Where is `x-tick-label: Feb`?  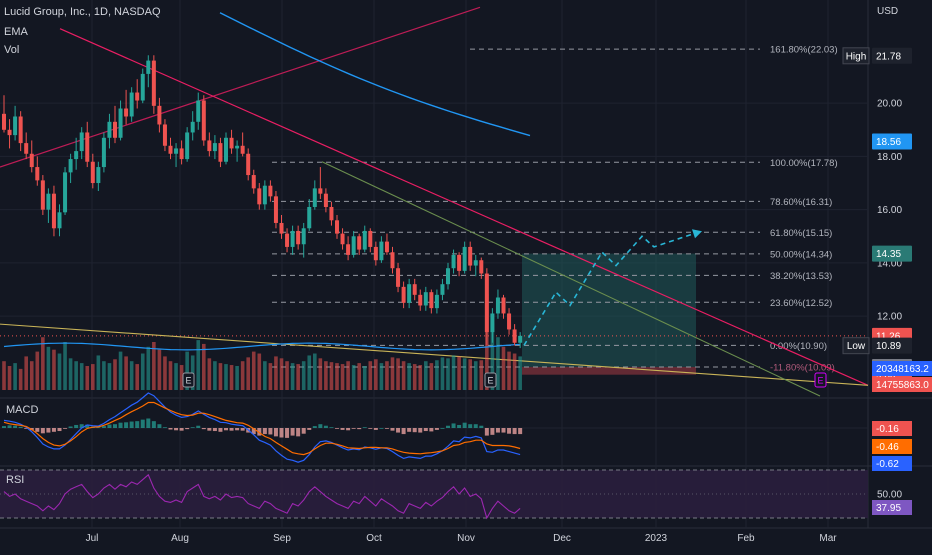 x-tick-label: Feb is located at coordinates (746, 538).